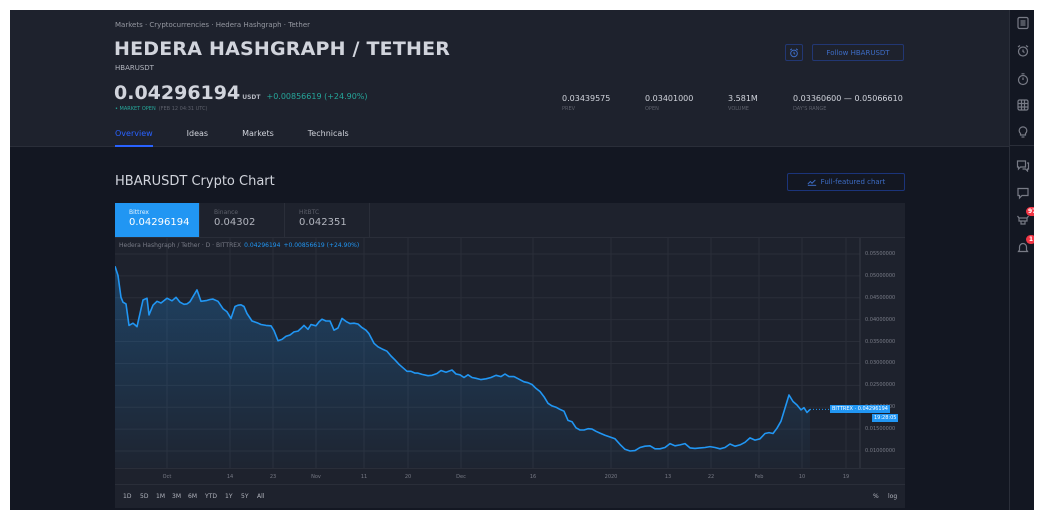 This screenshot has width=1044, height=520. I want to click on price-axis-label: 0.03000000, so click(880, 363).